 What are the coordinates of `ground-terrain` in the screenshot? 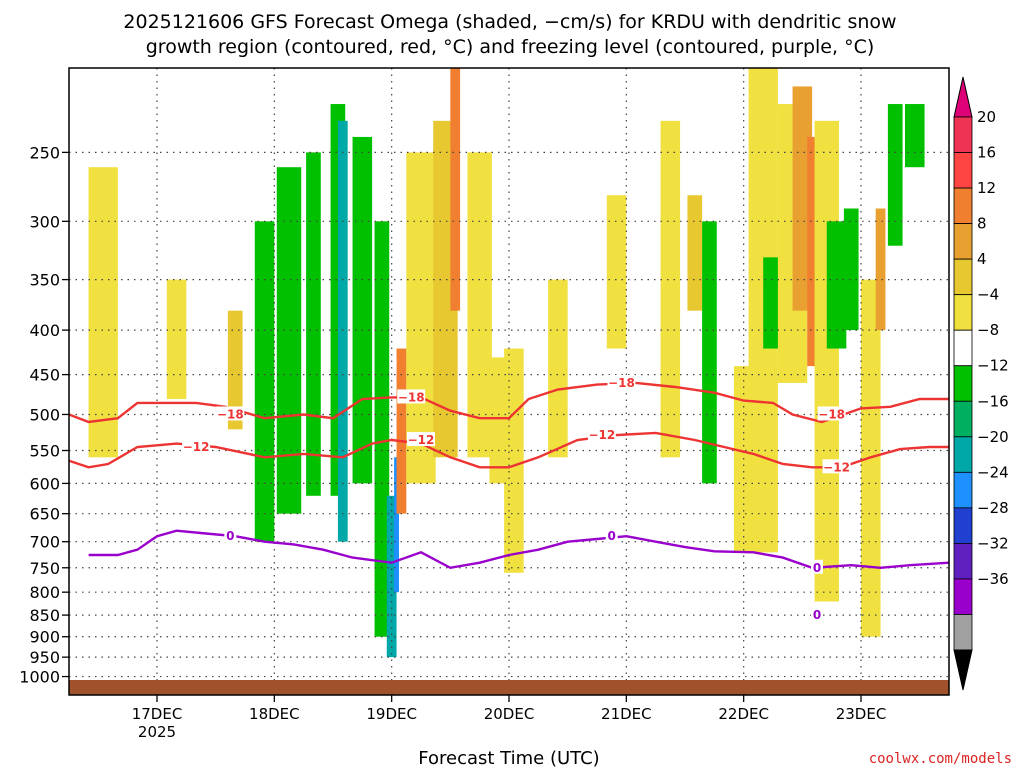 It's located at (509, 687).